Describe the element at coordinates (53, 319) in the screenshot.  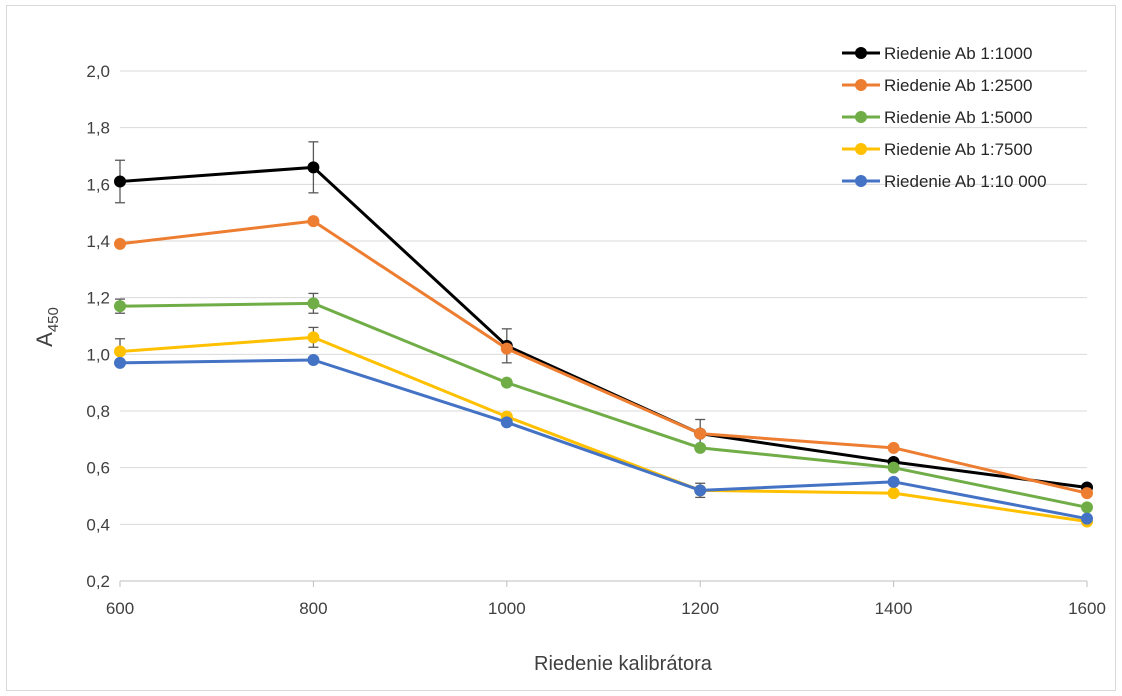
I see `y-axis-title-subscript: 450` at that location.